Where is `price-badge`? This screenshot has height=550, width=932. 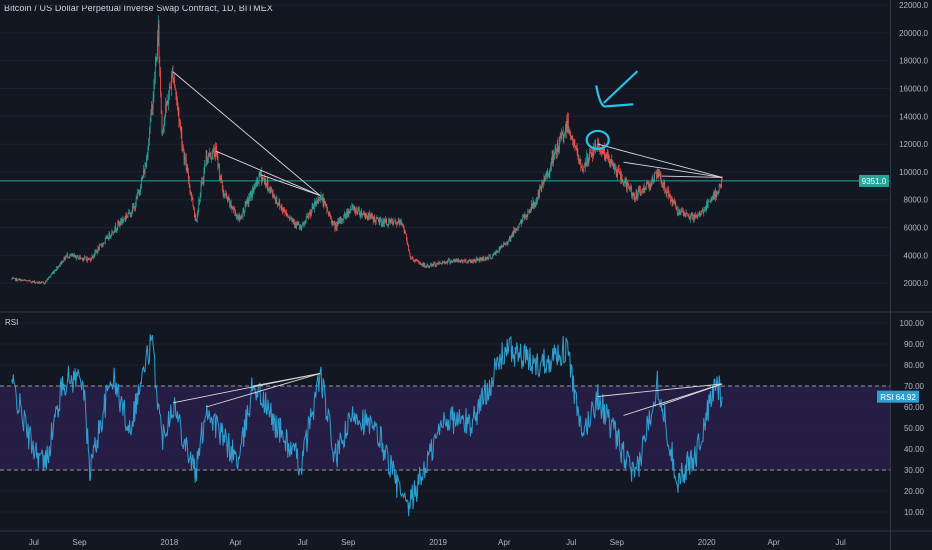
price-badge is located at coordinates (874, 180).